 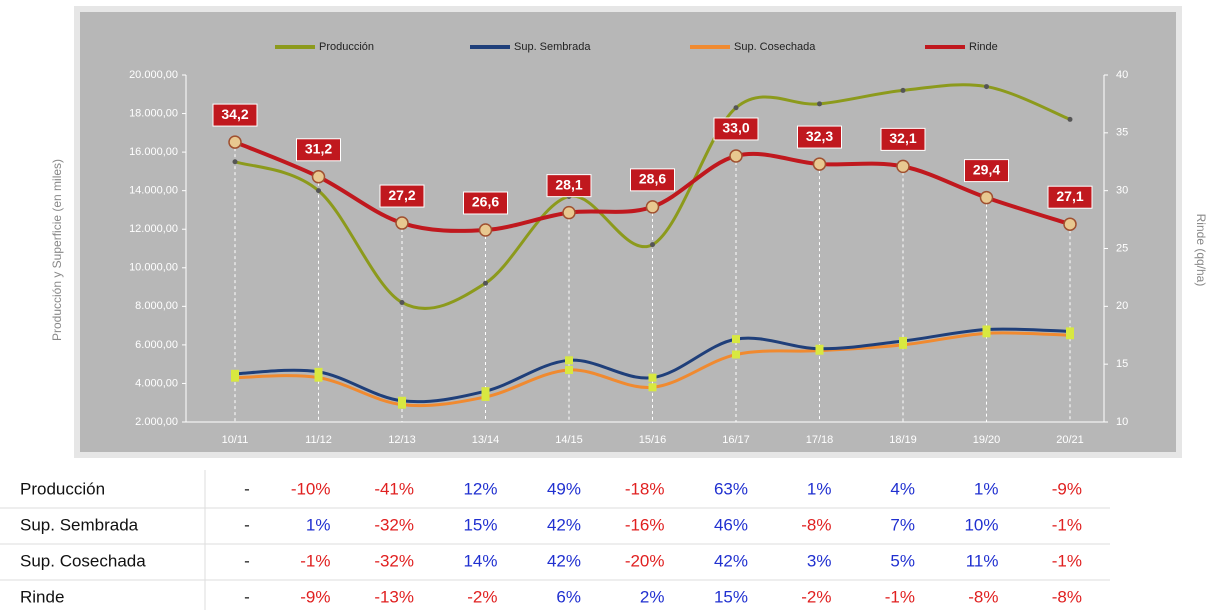 What do you see at coordinates (79, 524) in the screenshot?
I see `row-label: Sup. Sembrada` at bounding box center [79, 524].